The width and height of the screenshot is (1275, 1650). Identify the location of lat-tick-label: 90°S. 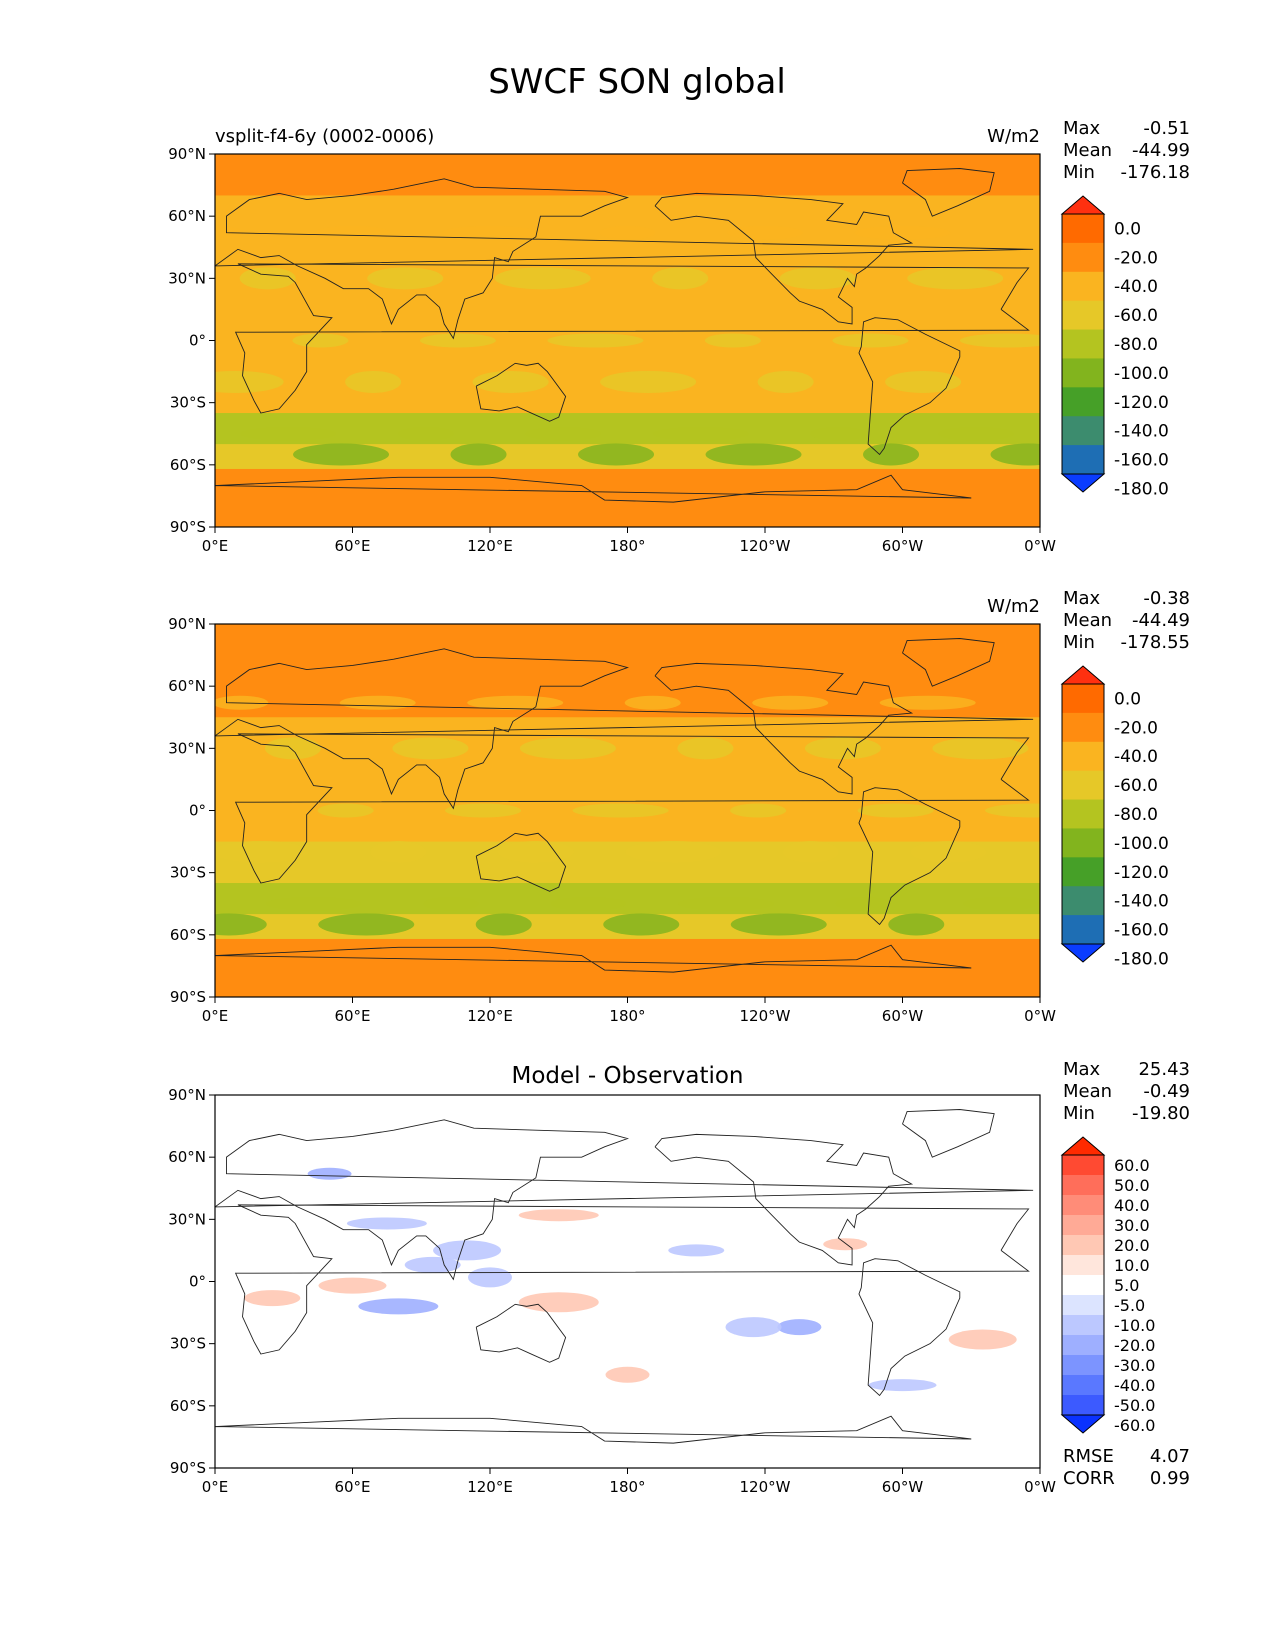
(188, 997).